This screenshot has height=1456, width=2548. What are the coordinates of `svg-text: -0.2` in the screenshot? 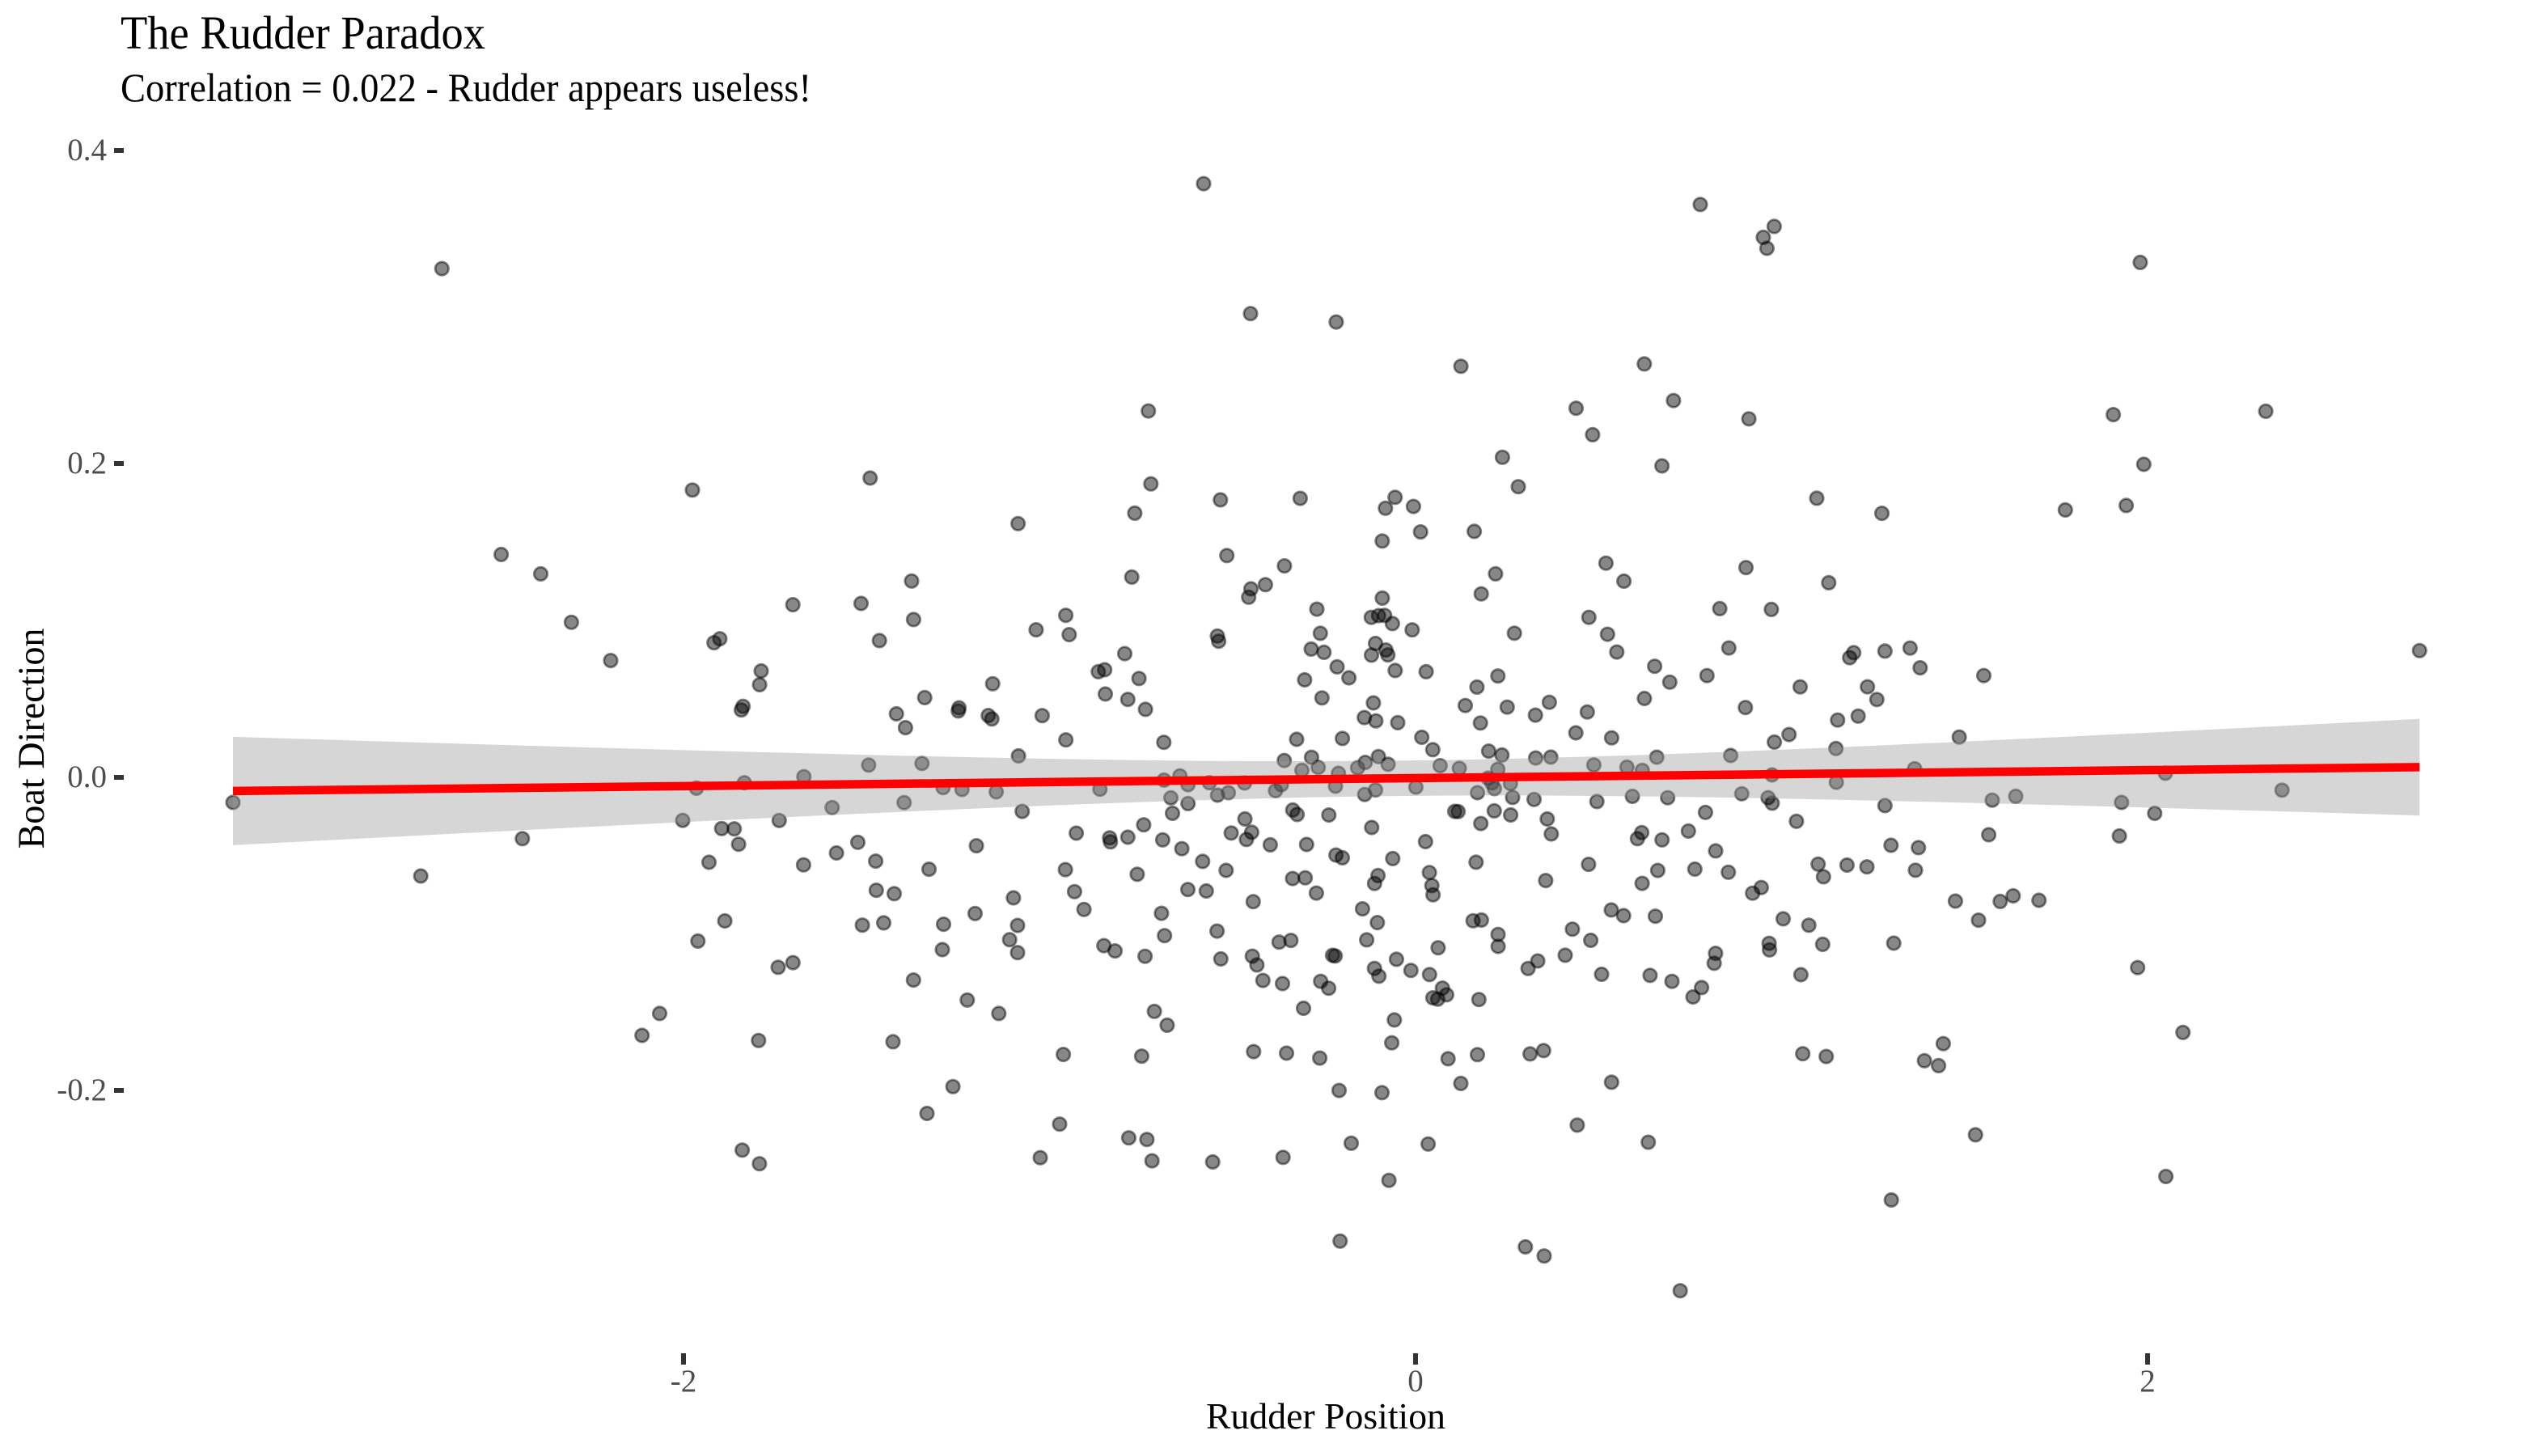 It's located at (82, 1090).